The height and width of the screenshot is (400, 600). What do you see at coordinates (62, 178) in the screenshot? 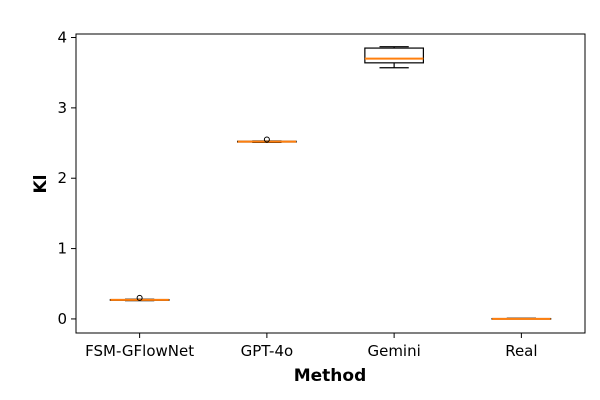
I see `y-tick-label: 2` at bounding box center [62, 178].